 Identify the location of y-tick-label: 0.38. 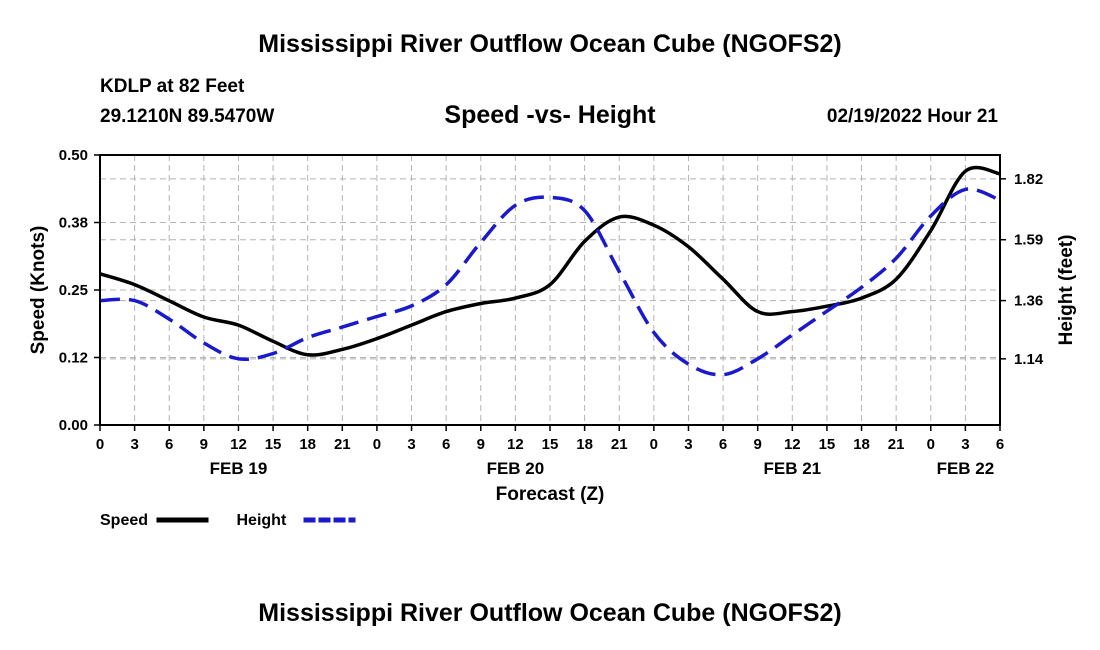
(73, 223).